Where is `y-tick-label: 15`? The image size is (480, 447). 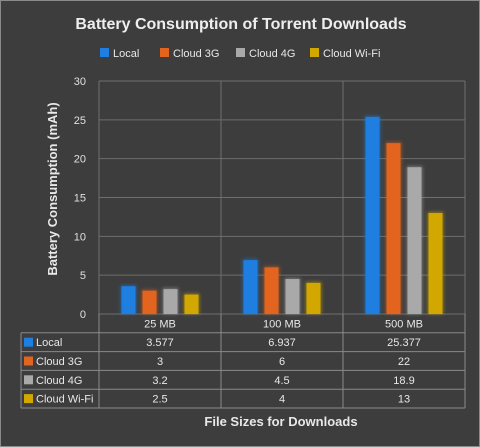 y-tick-label: 15 is located at coordinates (80, 199).